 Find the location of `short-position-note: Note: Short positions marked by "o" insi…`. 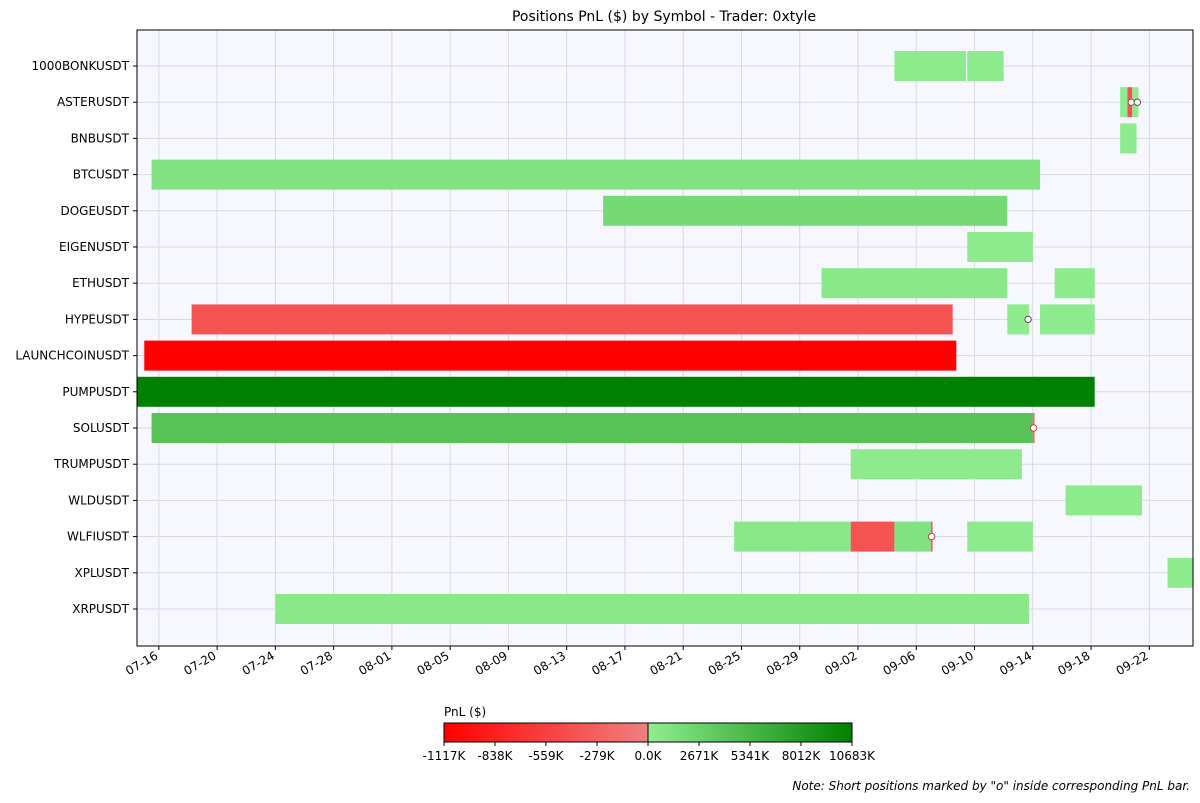

short-position-note: Note: Short positions marked by "o" insi… is located at coordinates (991, 786).